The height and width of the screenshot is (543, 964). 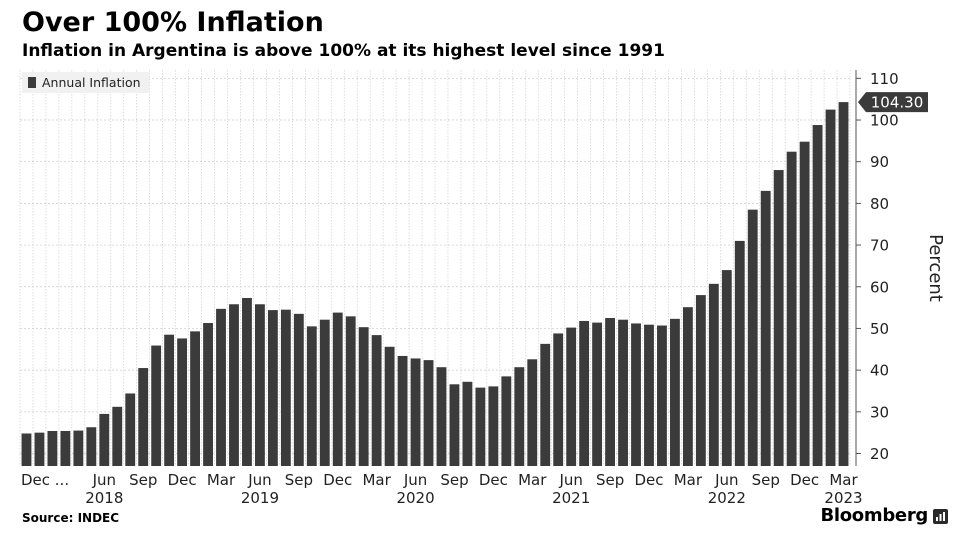 I want to click on callout-badge, so click(x=893, y=102).